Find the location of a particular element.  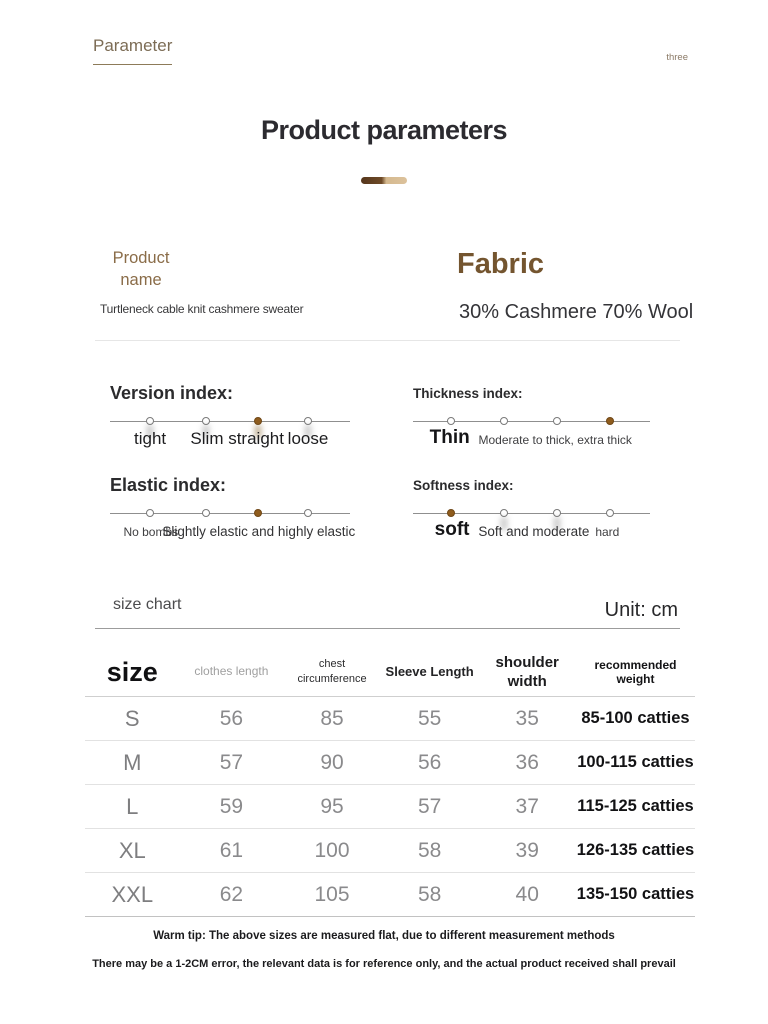

measure-cell: 37 is located at coordinates (527, 806).